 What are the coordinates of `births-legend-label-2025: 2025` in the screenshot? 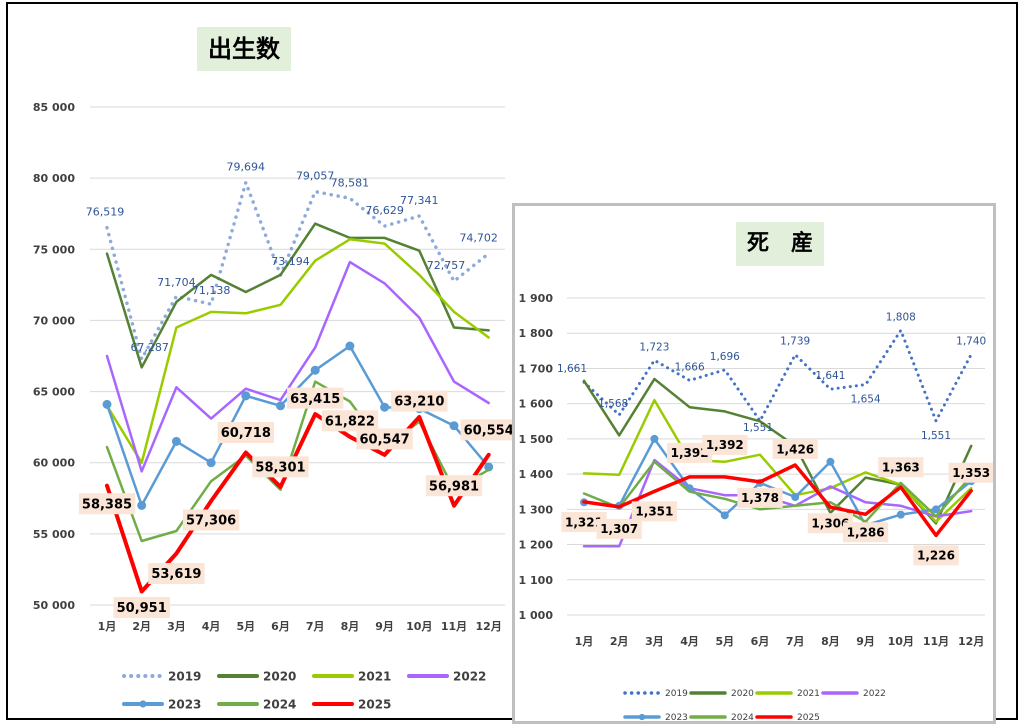 It's located at (374, 704).